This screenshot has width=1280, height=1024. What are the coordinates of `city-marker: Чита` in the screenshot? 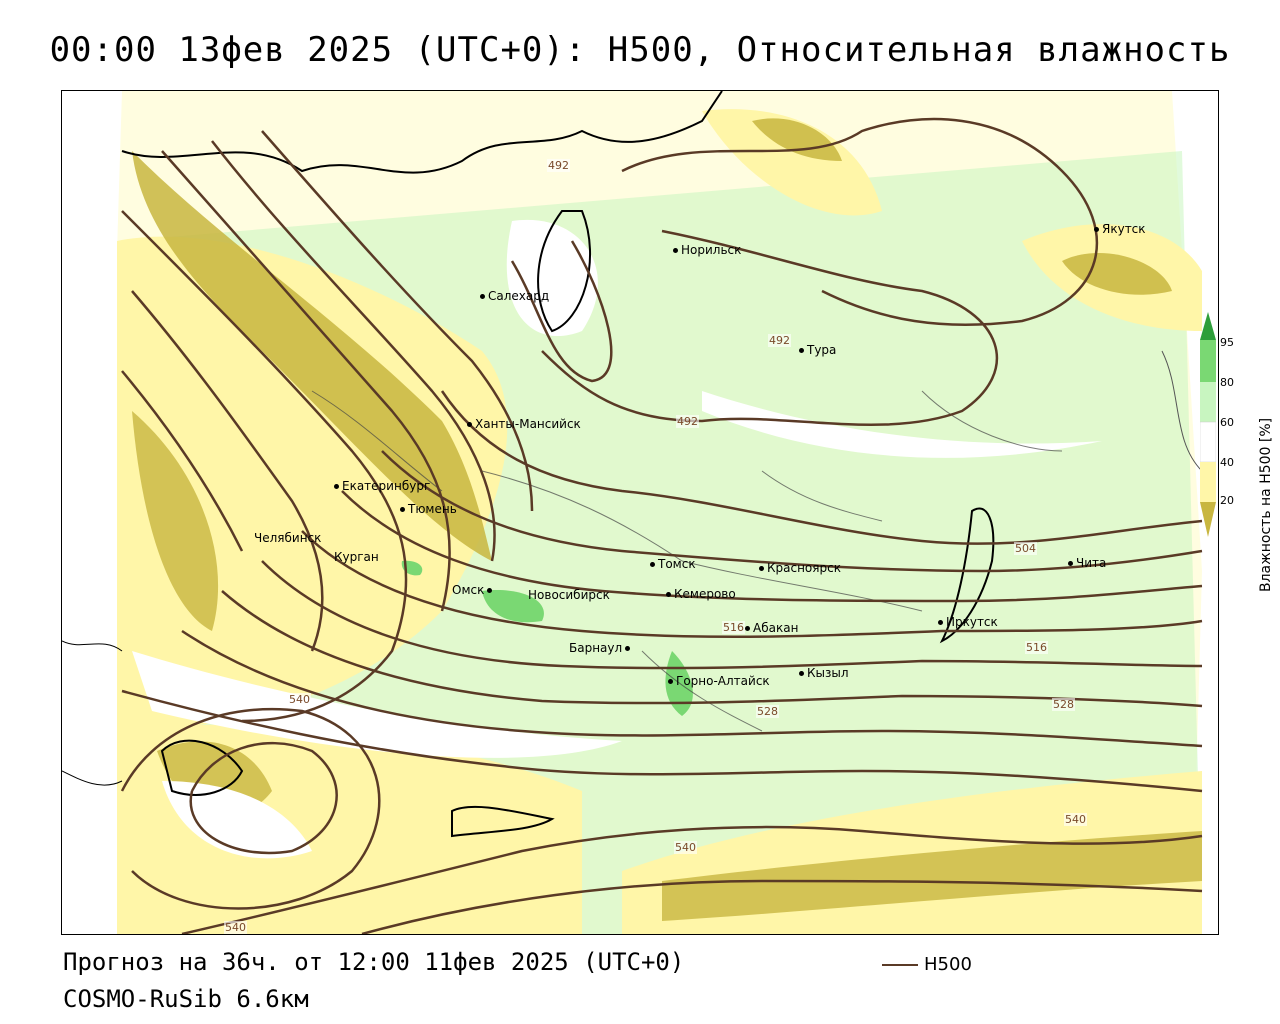 It's located at (1087, 563).